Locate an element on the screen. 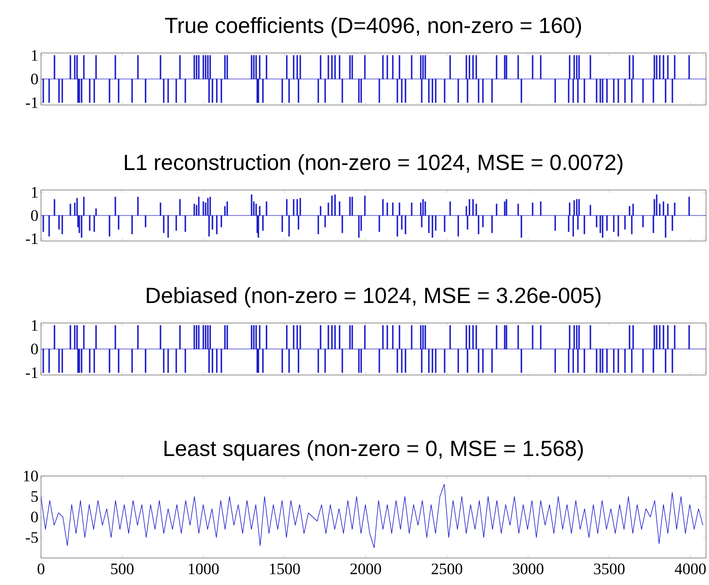 Image resolution: width=709 pixels, height=585 pixels. y-tick-label: 5 is located at coordinates (34, 496).